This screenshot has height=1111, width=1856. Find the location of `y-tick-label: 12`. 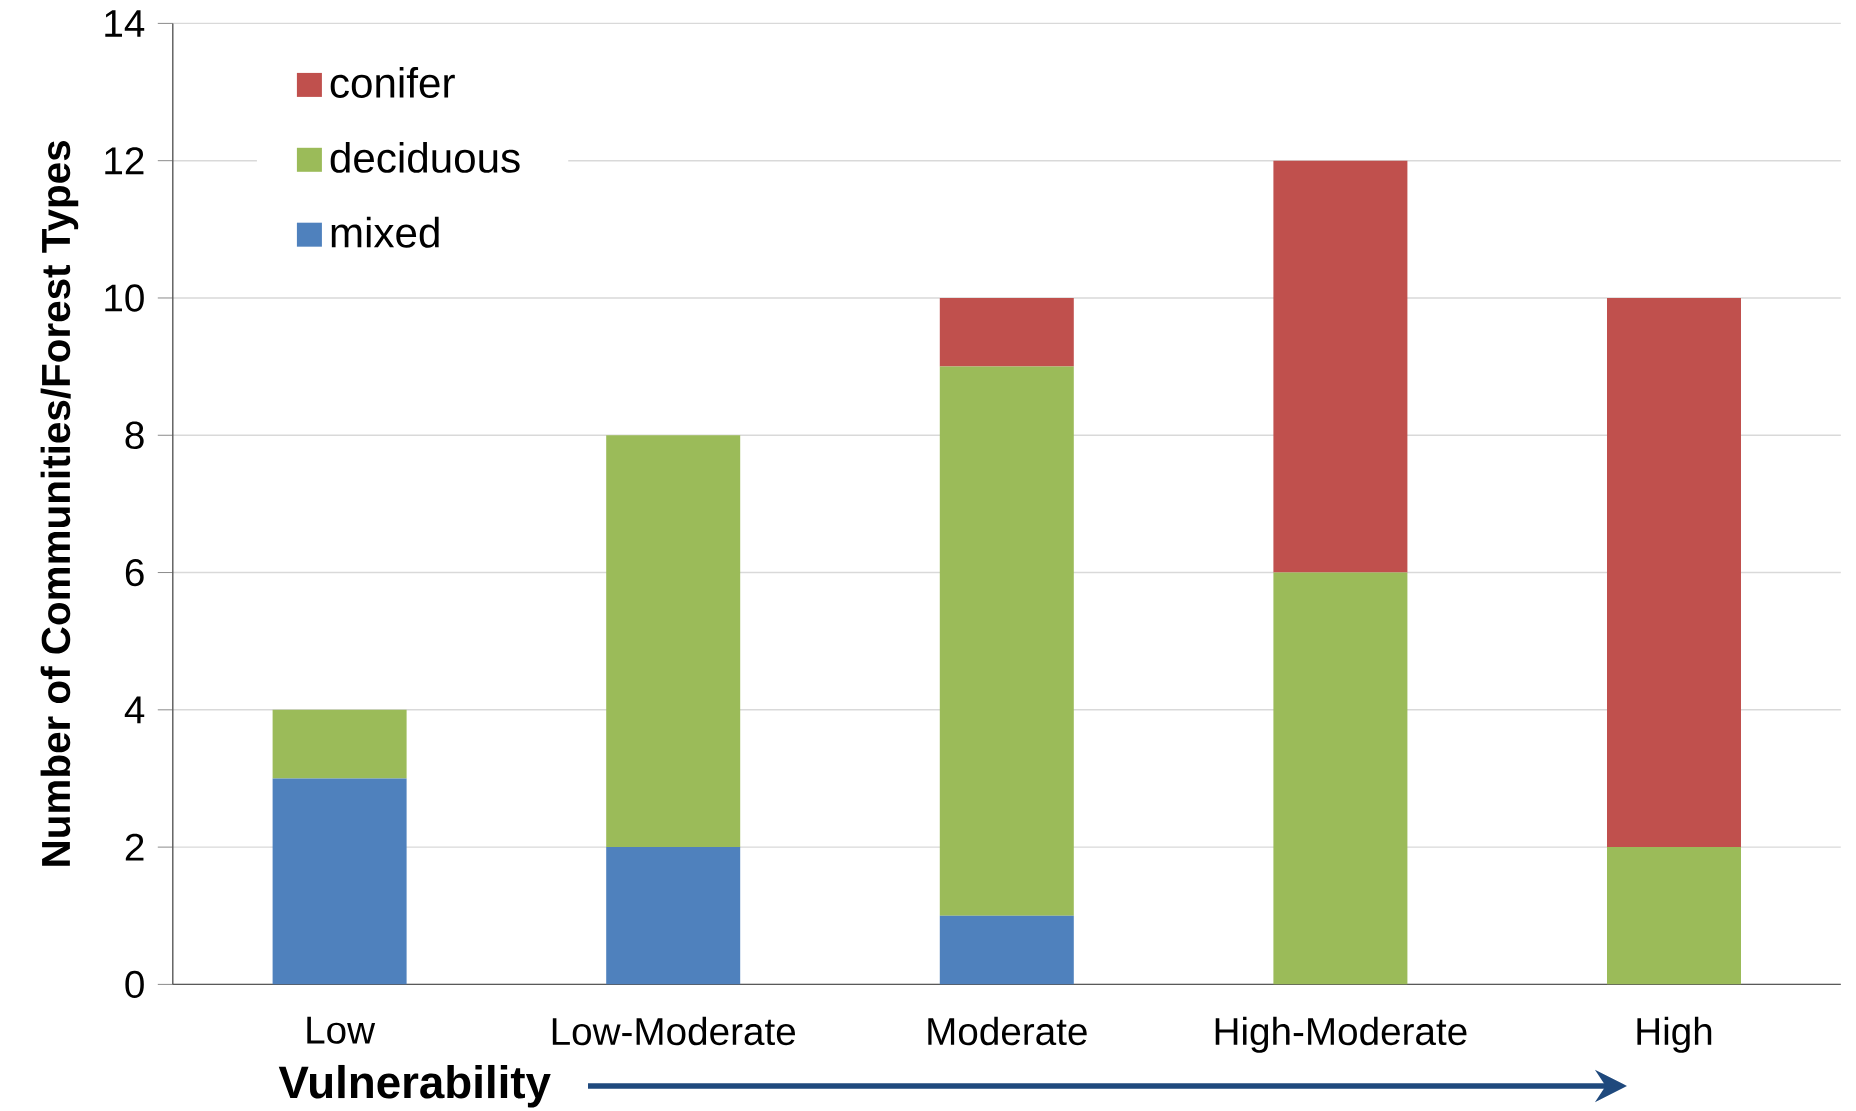

y-tick-label: 12 is located at coordinates (124, 161).